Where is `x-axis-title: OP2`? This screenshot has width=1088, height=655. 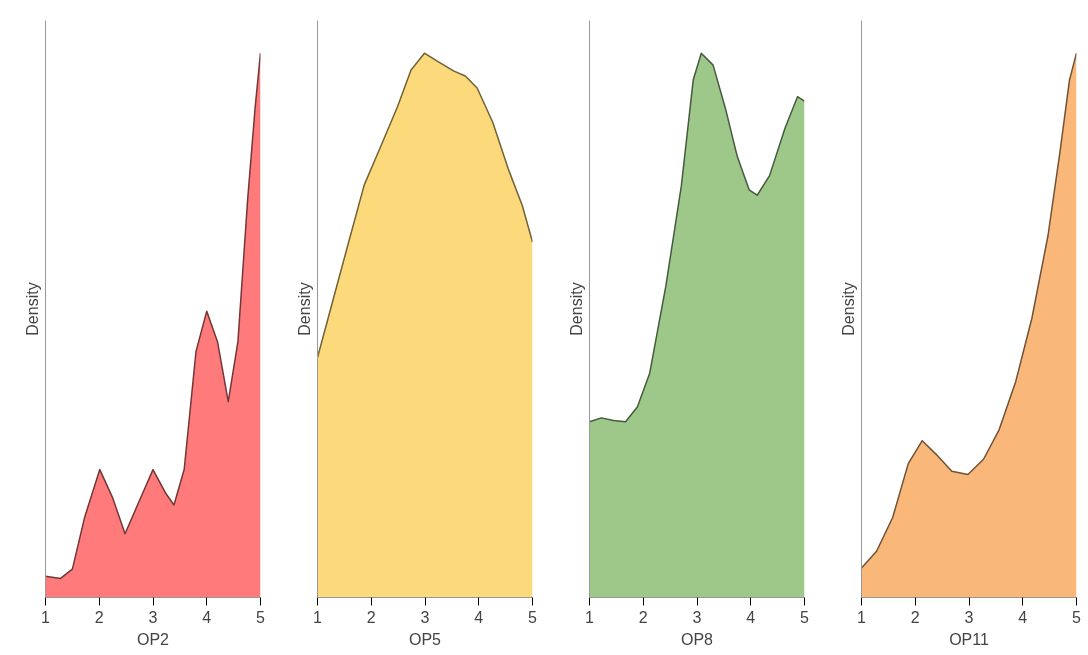
x-axis-title: OP2 is located at coordinates (153, 639).